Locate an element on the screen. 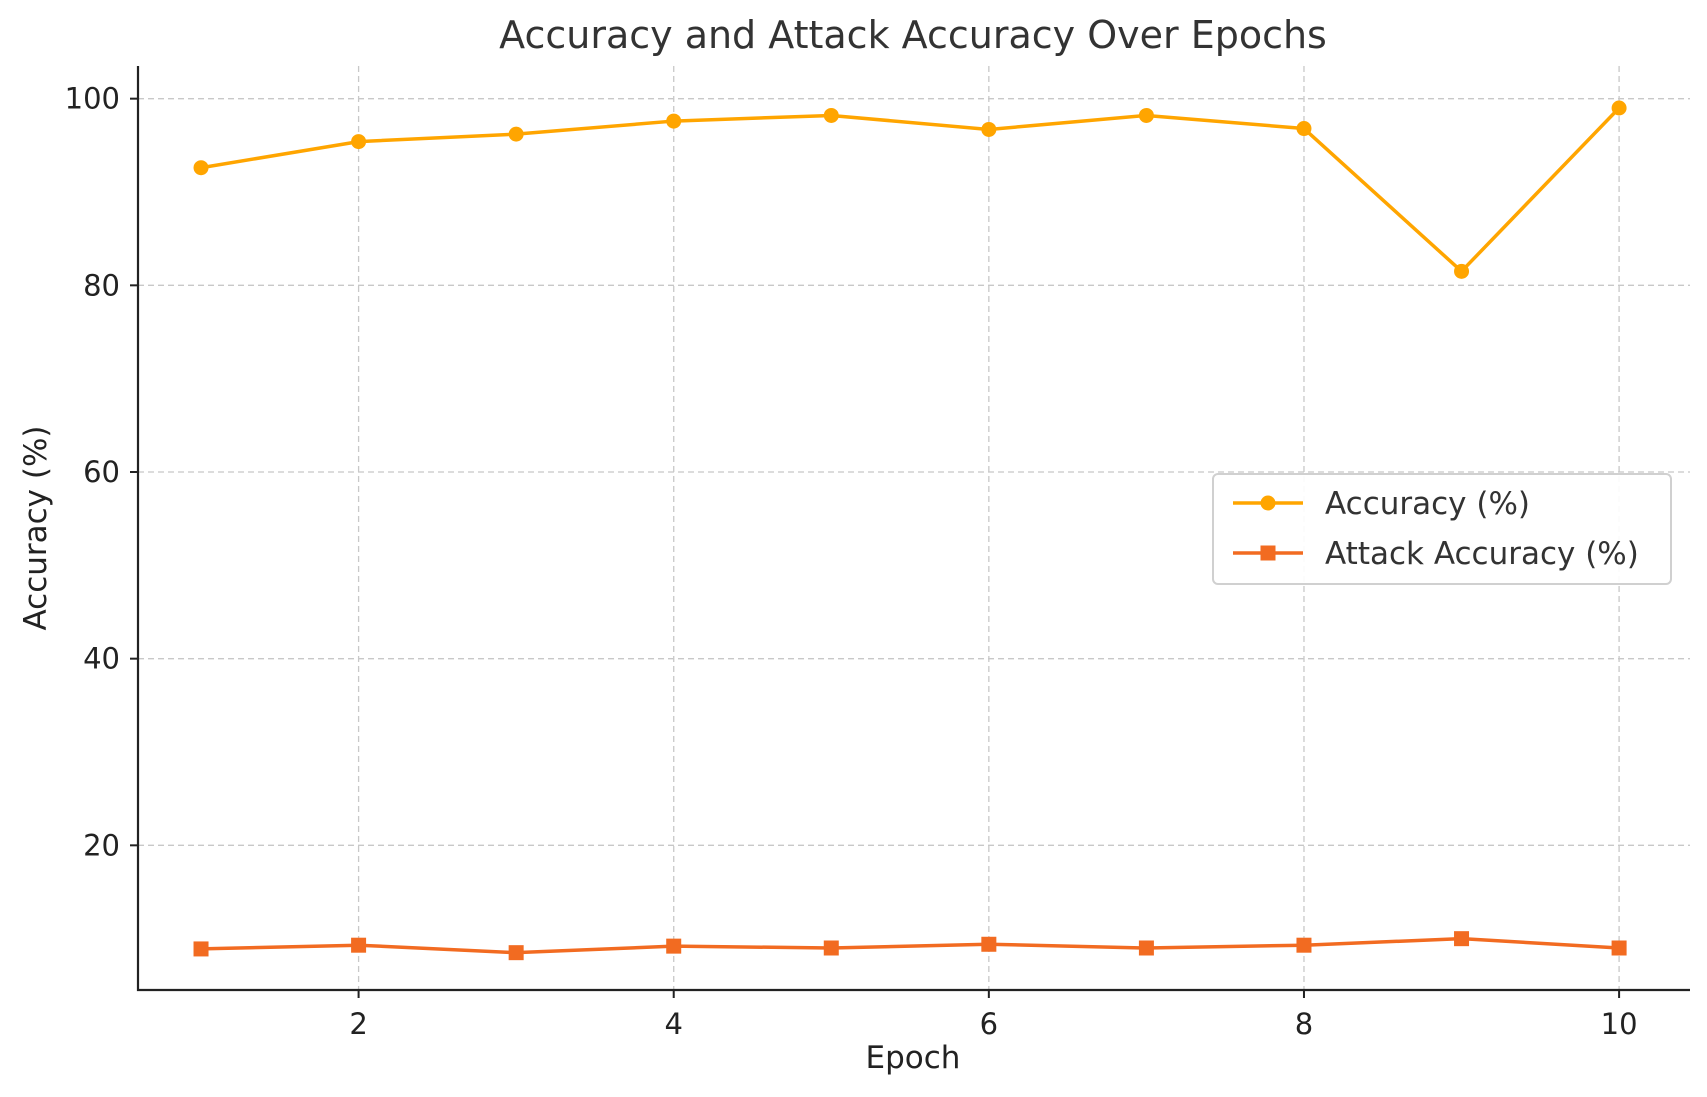 The height and width of the screenshot is (1097, 1707). x-tick-label: 8 is located at coordinates (1304, 1024).